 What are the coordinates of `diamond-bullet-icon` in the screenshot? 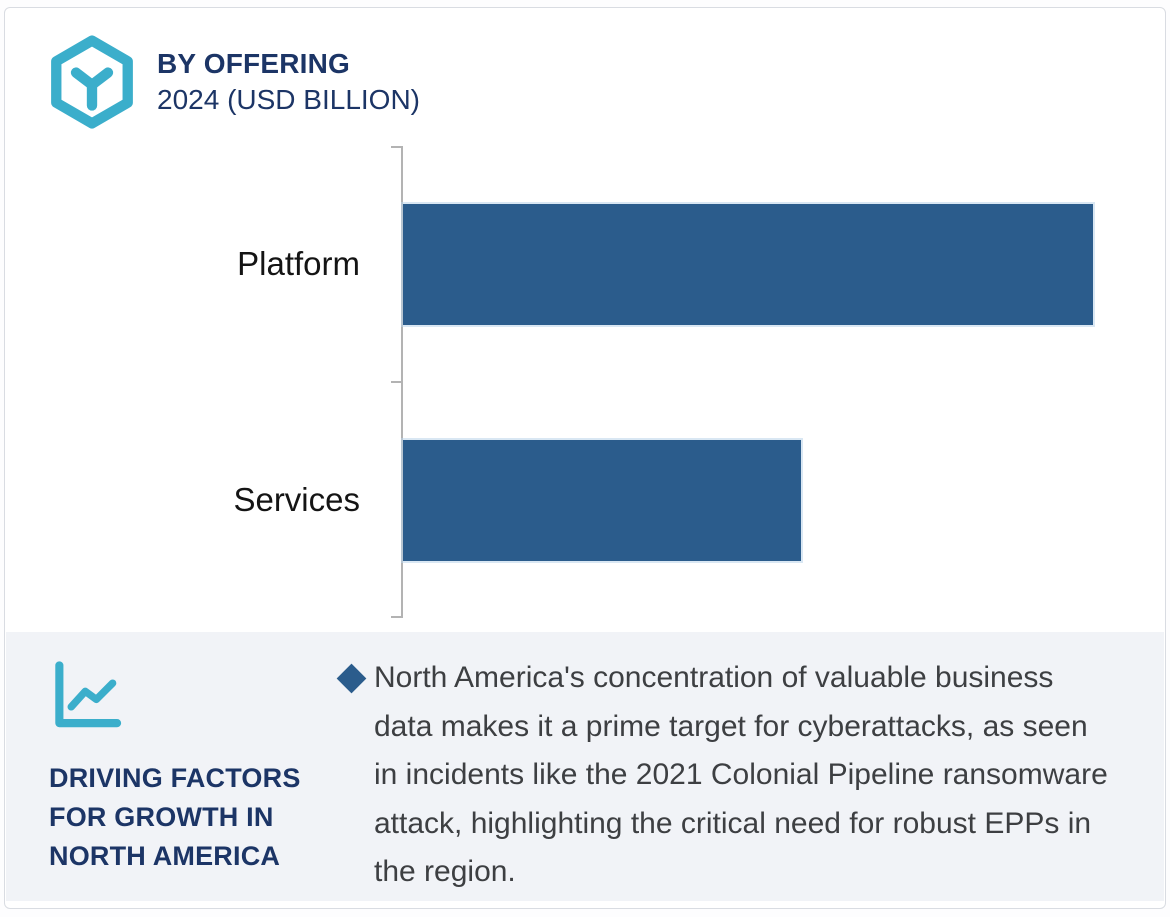 It's located at (351, 678).